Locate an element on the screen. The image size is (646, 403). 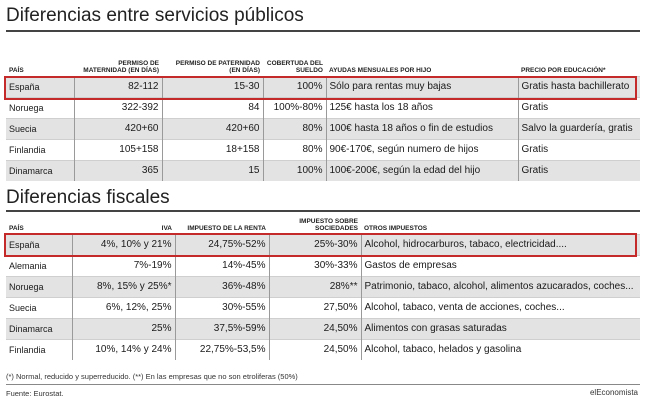
cell: 15-30 is located at coordinates (213, 86).